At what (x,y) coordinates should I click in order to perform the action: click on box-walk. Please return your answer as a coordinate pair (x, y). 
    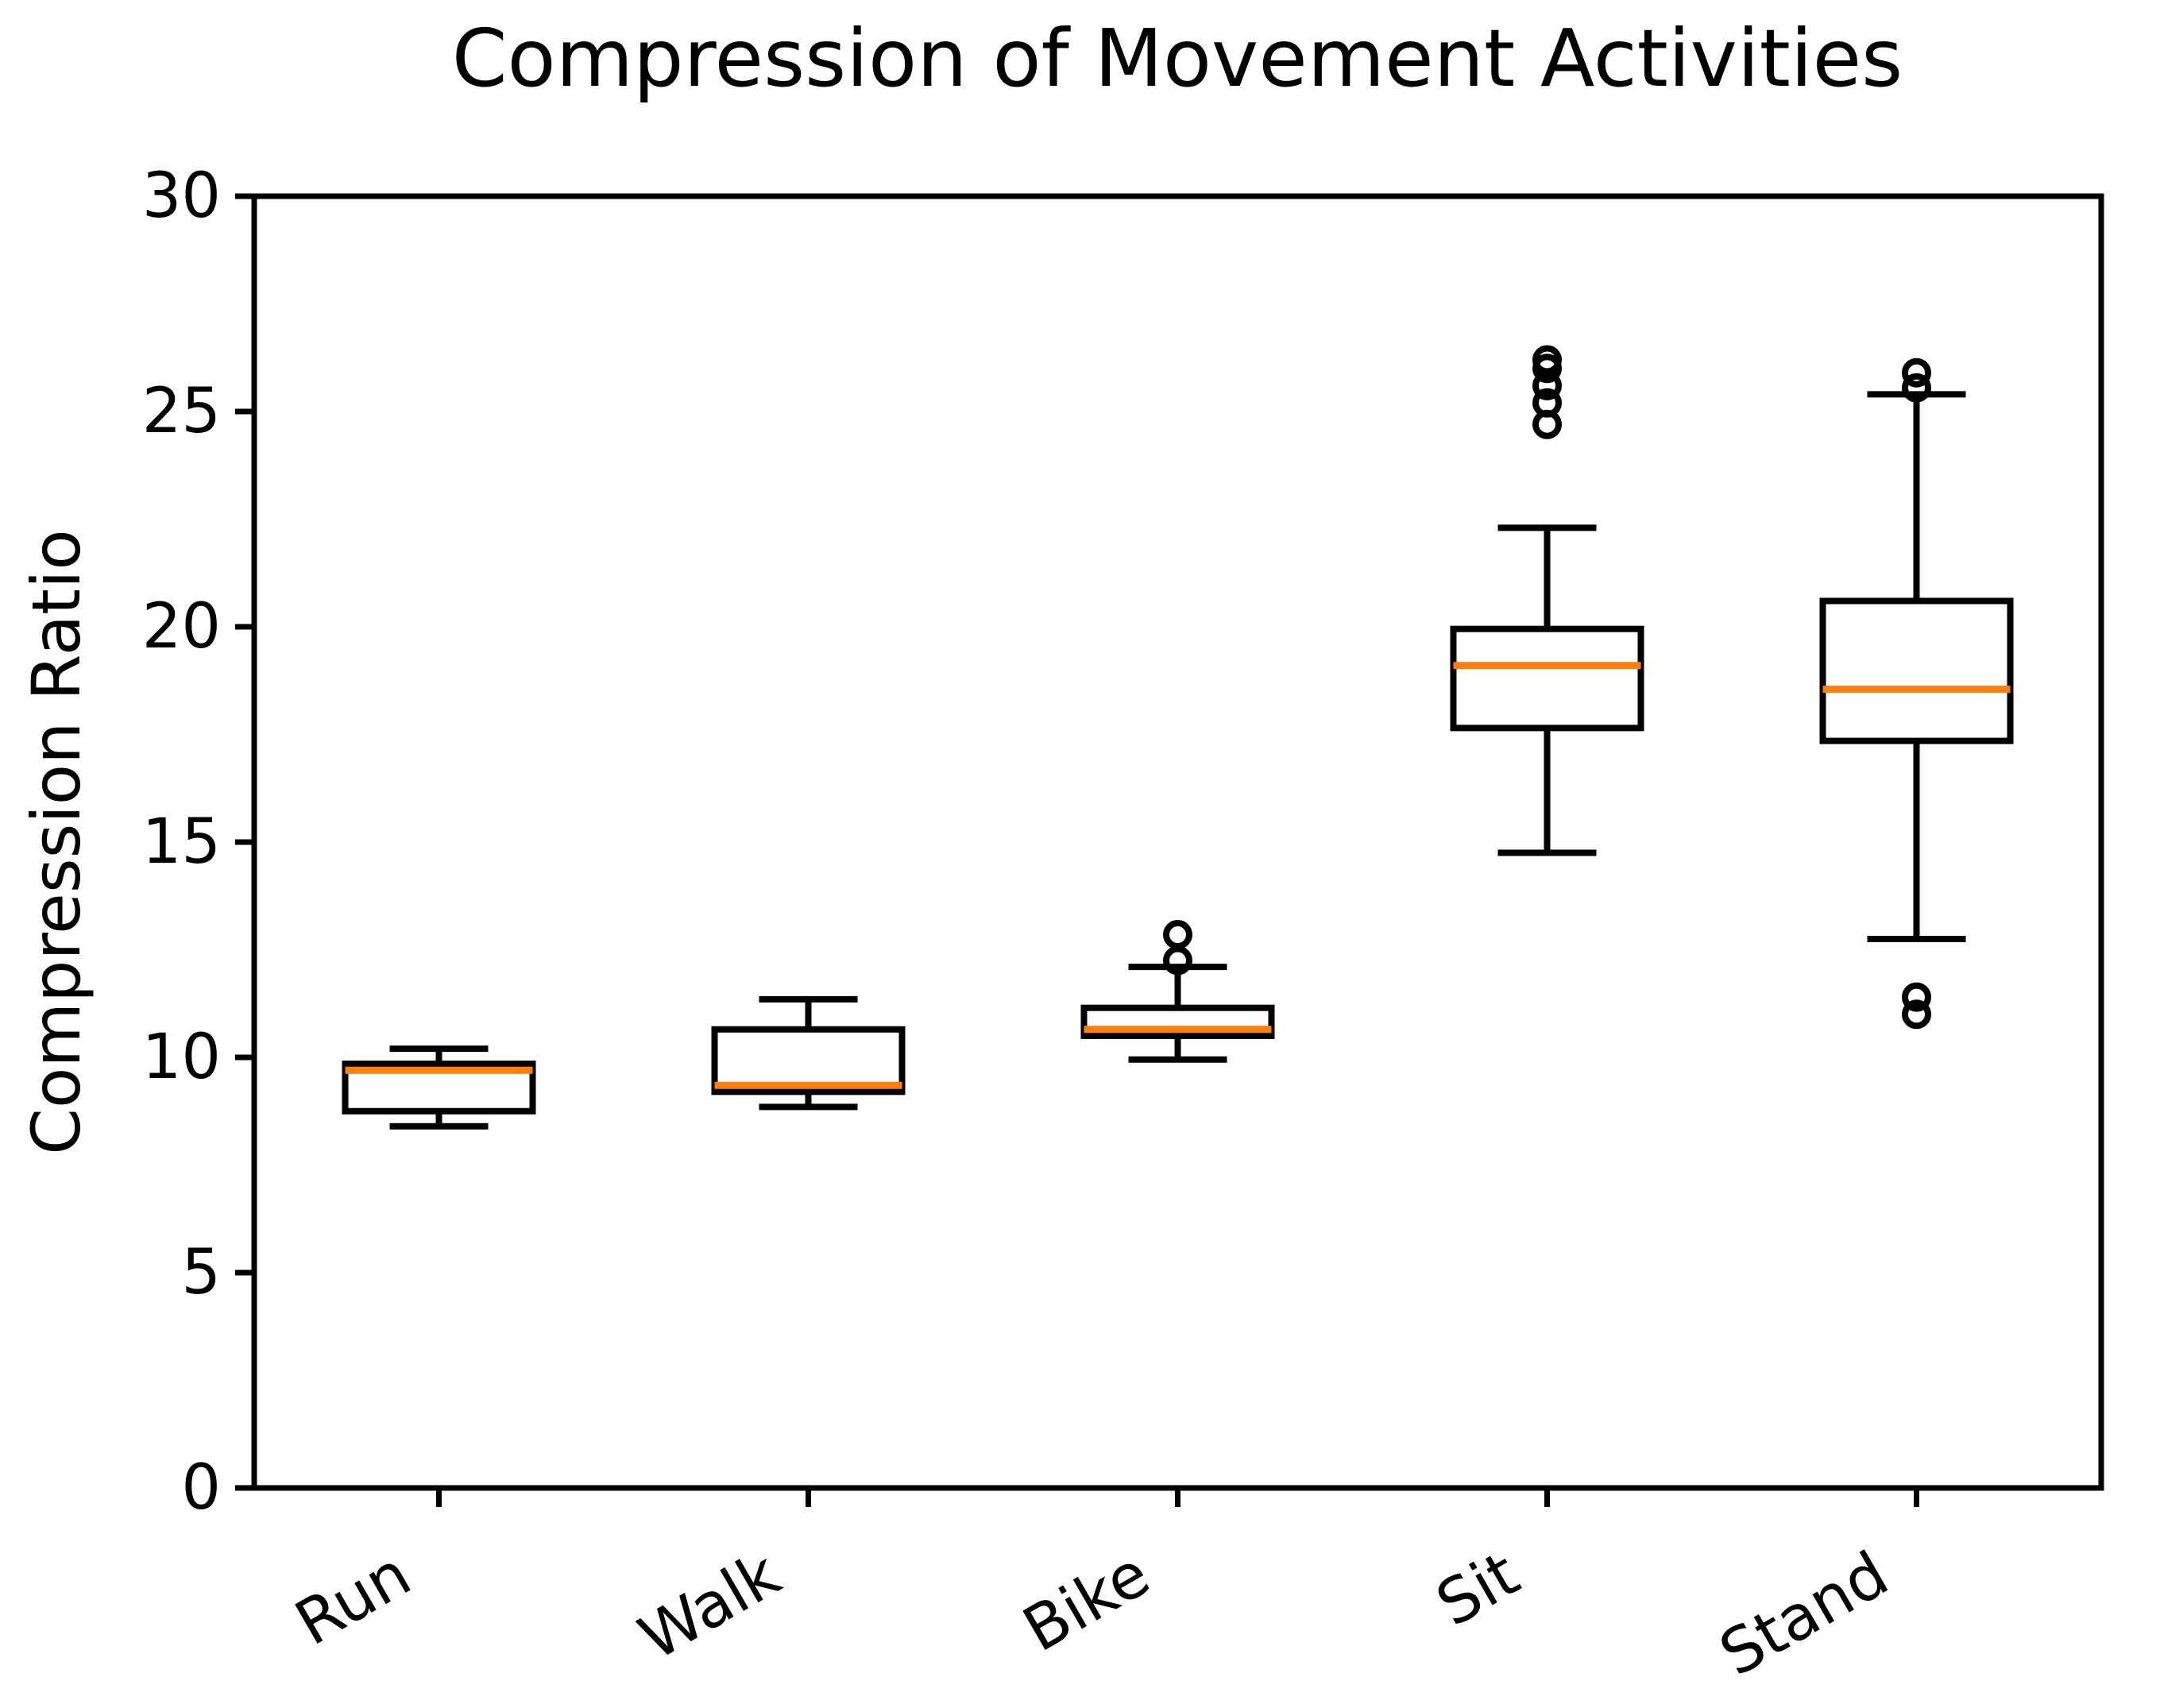
    Looking at the image, I should click on (808, 1061).